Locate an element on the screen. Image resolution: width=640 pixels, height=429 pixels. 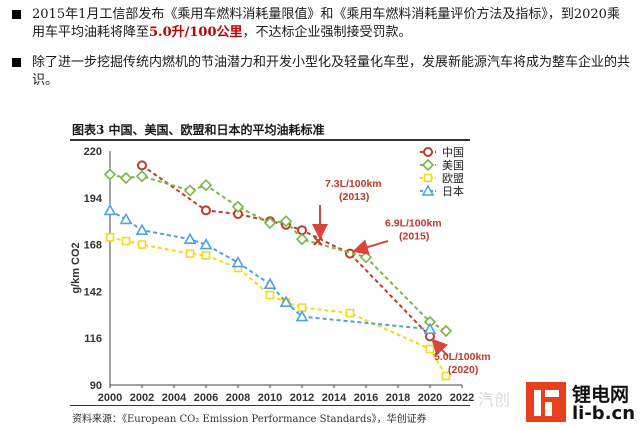
x-tick-label: 2020 is located at coordinates (430, 398).